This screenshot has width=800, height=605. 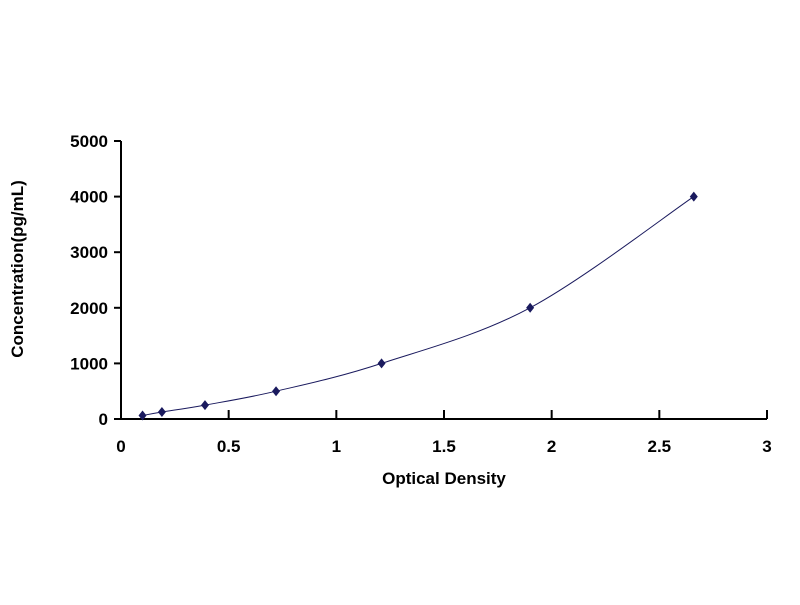 I want to click on x-tick-label: 2.5, so click(x=660, y=446).